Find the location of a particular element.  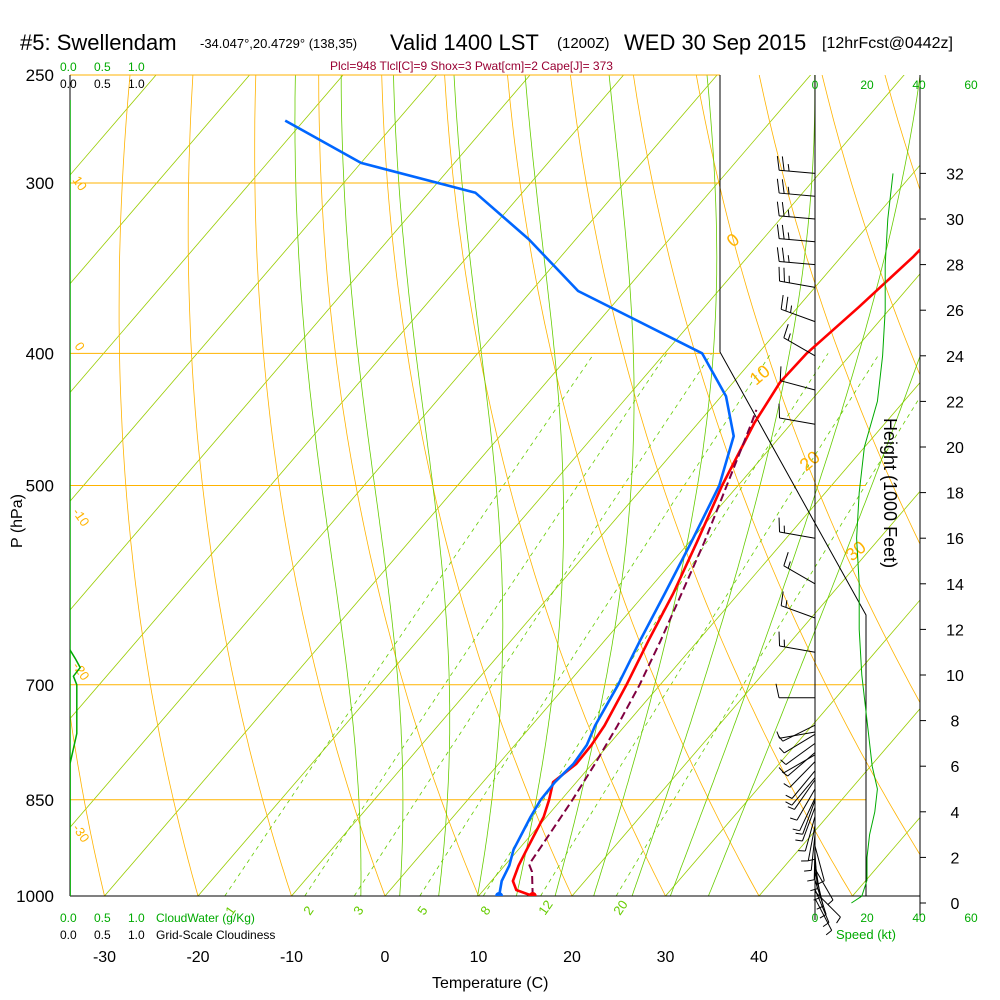

height-tick-label: 12 is located at coordinates (955, 630).